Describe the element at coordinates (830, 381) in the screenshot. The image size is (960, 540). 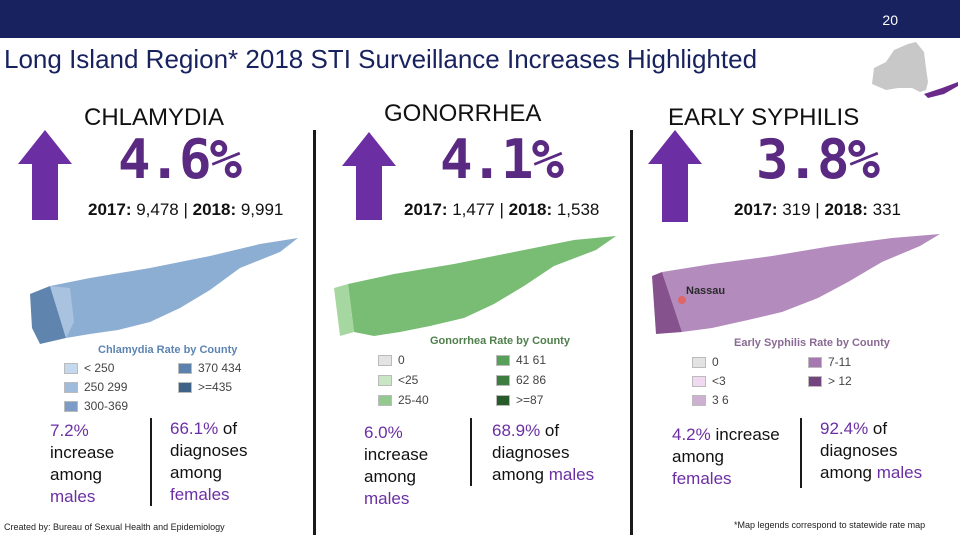
I see `legend-item: > 12` at that location.